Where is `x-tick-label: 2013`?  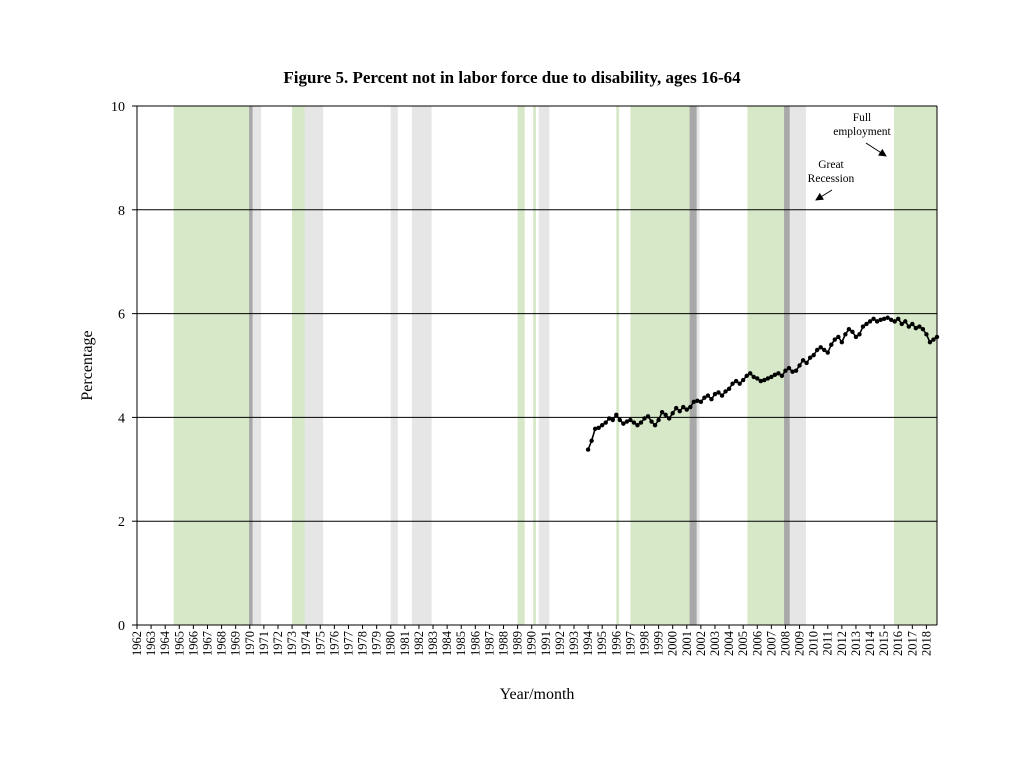 x-tick-label: 2013 is located at coordinates (856, 643).